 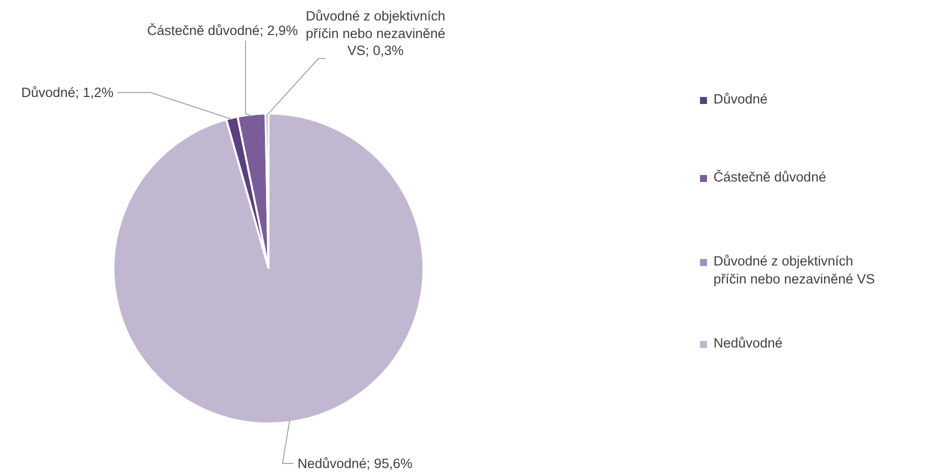 I want to click on data-label: Důvodné z objektivních příčin nebo nezaviněné VS; 0,3%, so click(x=376, y=33).